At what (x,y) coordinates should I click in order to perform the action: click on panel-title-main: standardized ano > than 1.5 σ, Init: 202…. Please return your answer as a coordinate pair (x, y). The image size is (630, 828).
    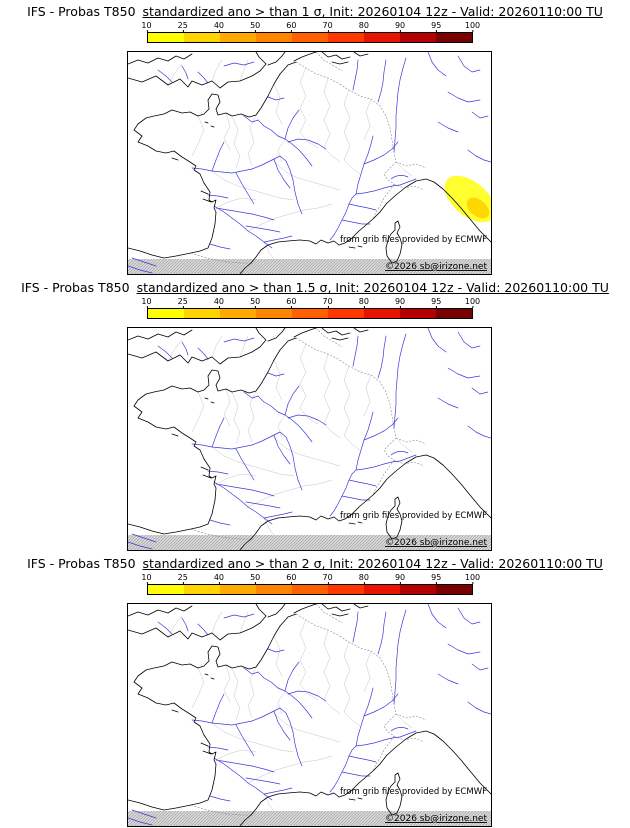
    Looking at the image, I should click on (372, 287).